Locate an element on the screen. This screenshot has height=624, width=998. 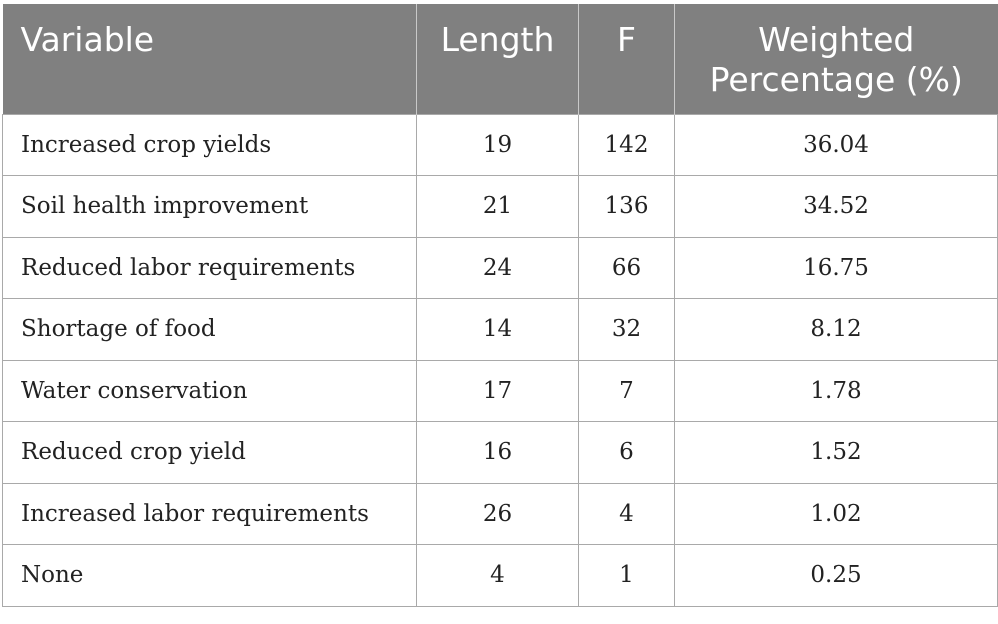
cell-weighted: 1.02 is located at coordinates (836, 513).